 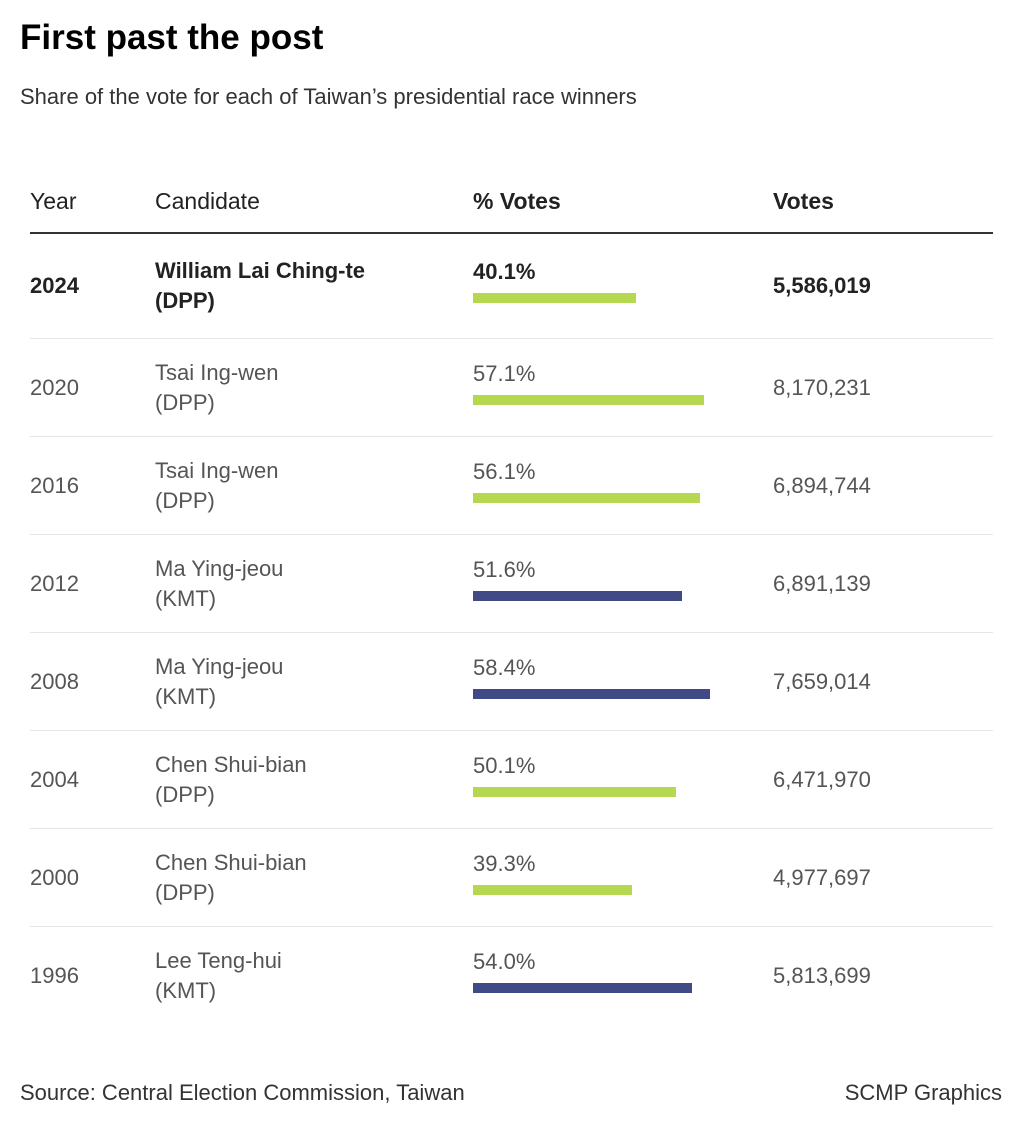 I want to click on header-year: Year, so click(x=53, y=201).